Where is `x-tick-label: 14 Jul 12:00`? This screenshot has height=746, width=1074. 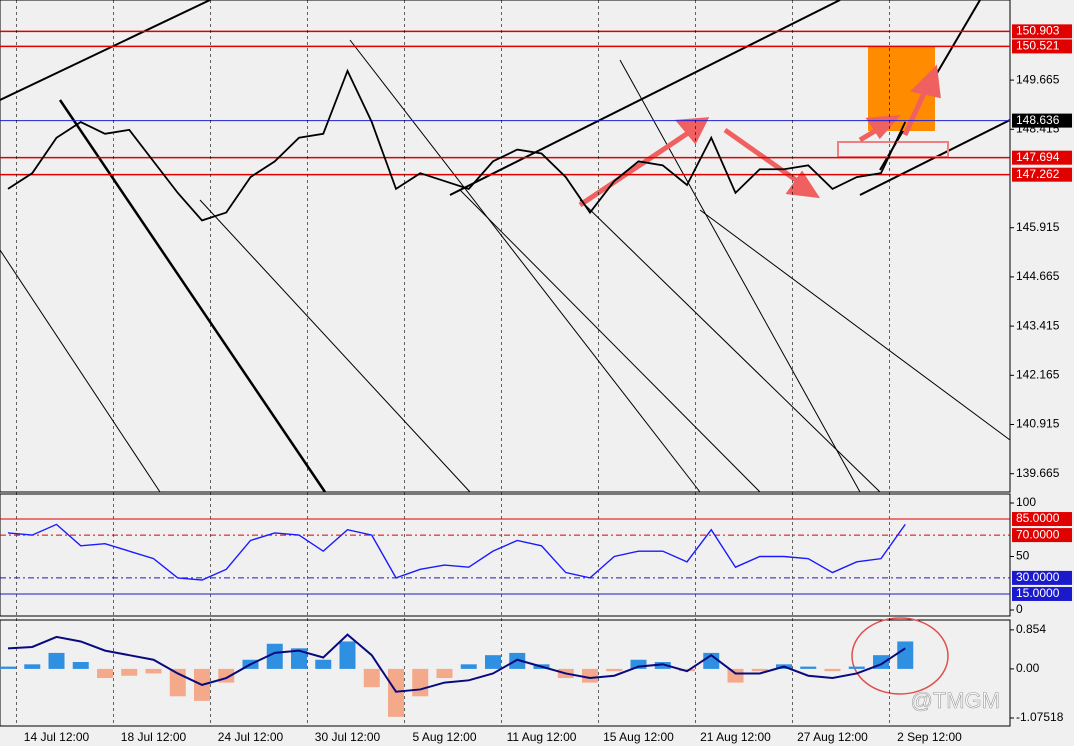 x-tick-label: 14 Jul 12:00 is located at coordinates (57, 737).